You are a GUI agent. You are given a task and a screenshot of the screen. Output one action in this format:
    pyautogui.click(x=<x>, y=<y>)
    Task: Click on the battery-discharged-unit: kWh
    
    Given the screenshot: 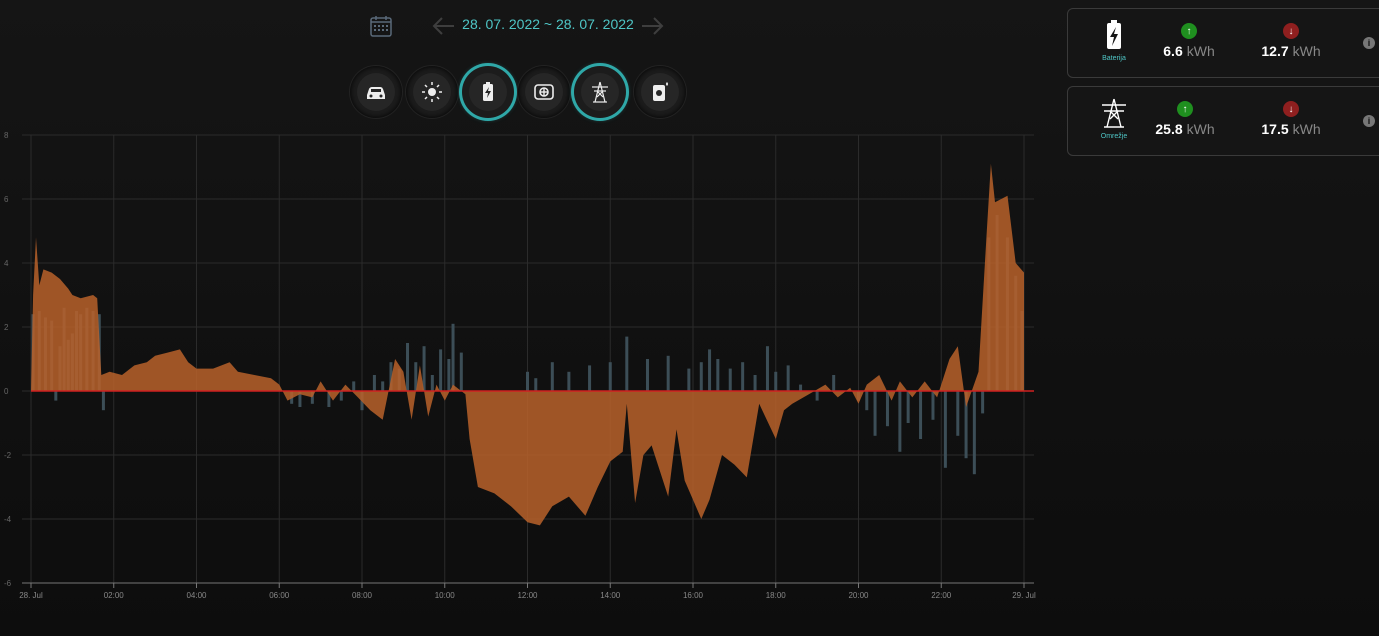 What is the action you would take?
    pyautogui.click(x=1306, y=51)
    